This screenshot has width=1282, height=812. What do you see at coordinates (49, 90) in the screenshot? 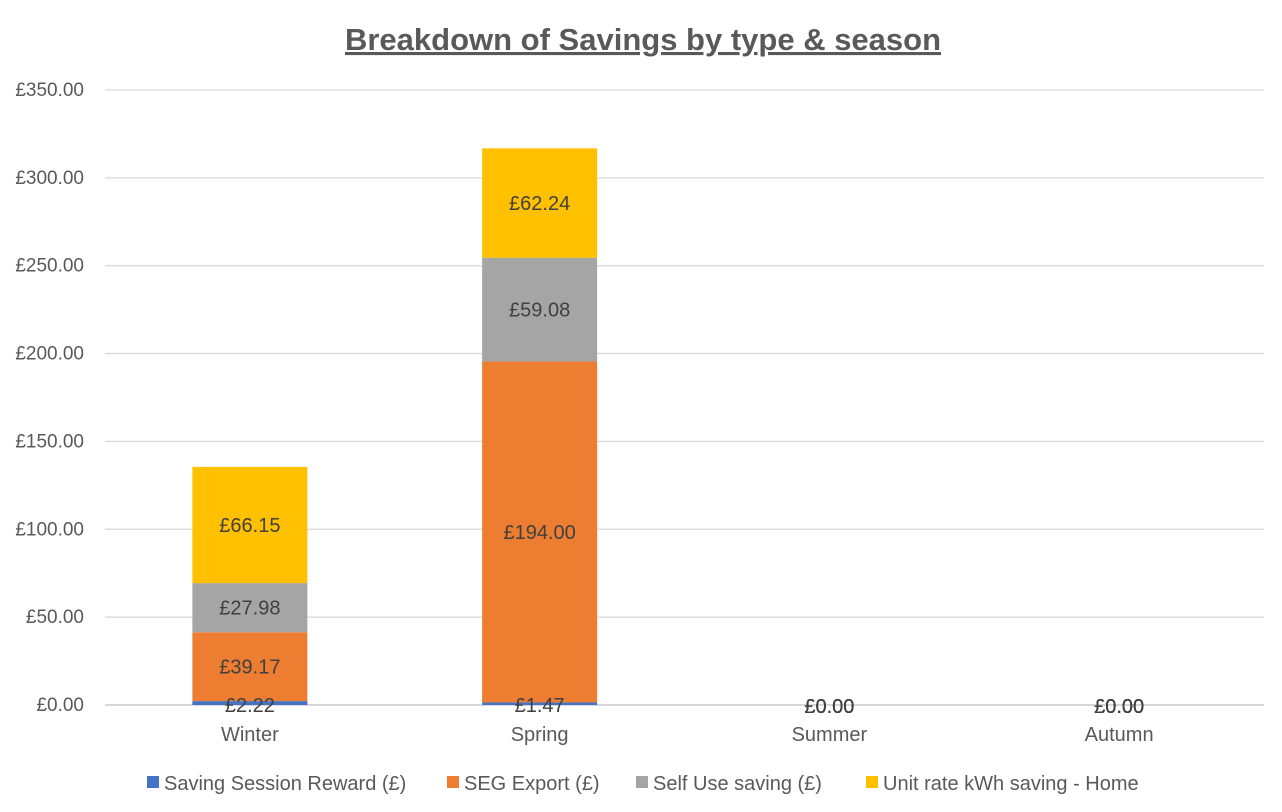
I see `y-tick-label: £350.00` at bounding box center [49, 90].